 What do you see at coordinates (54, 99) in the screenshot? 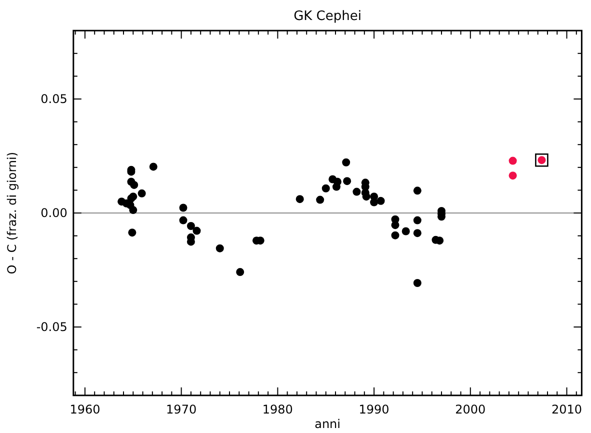
I see `y-tick-label: 0.05` at bounding box center [54, 99].